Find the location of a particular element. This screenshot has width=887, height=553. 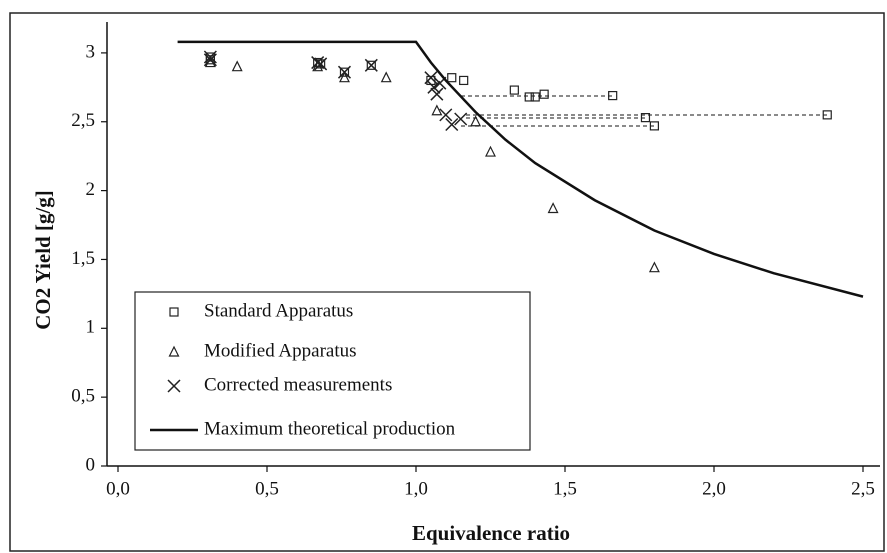

x-tick-label: 0,5 is located at coordinates (267, 488).